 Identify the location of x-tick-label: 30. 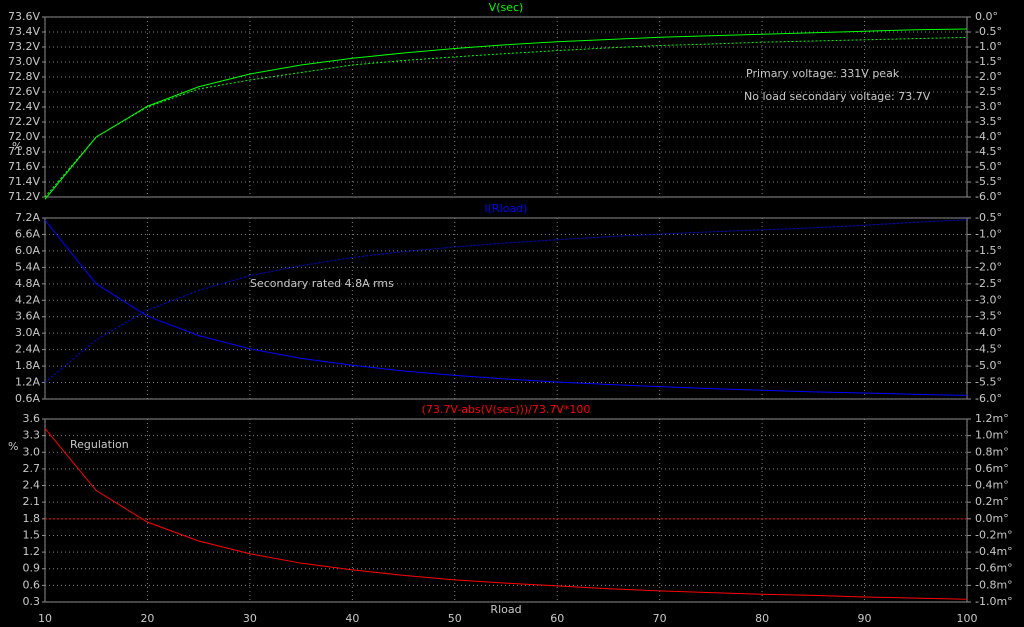
(250, 618).